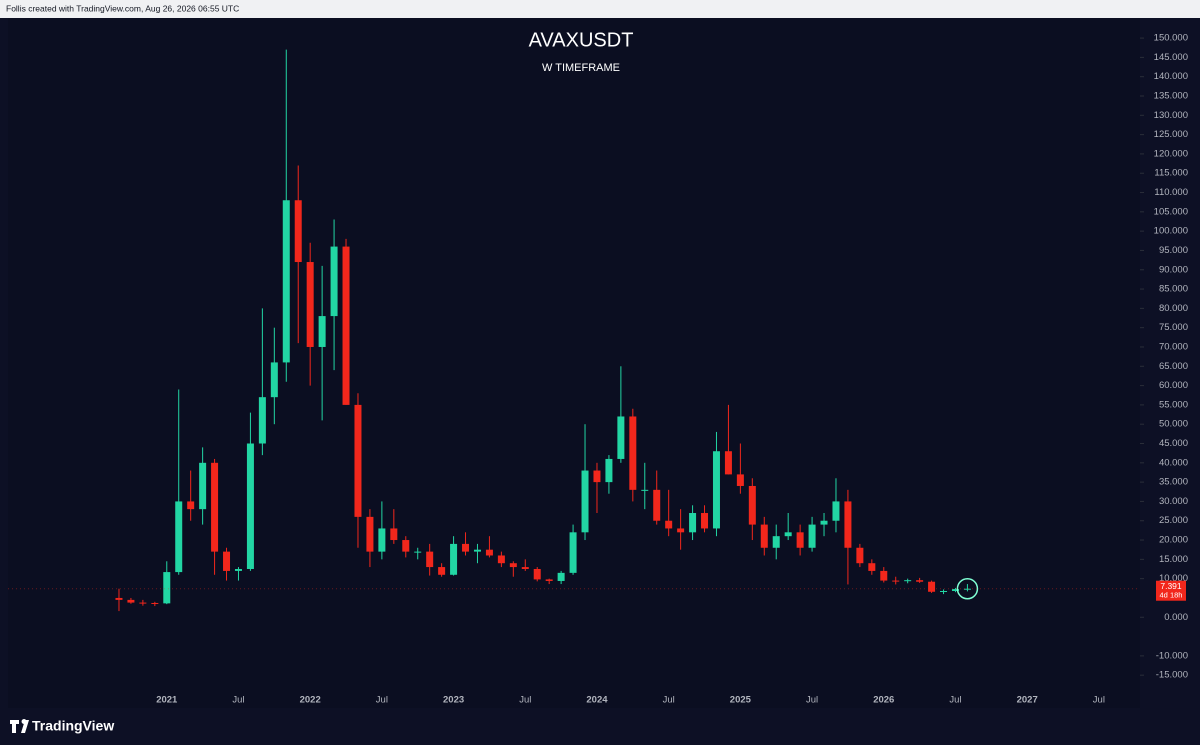 This screenshot has height=745, width=1200. Describe the element at coordinates (1173, 482) in the screenshot. I see `y-tick-label: 35.000` at that location.